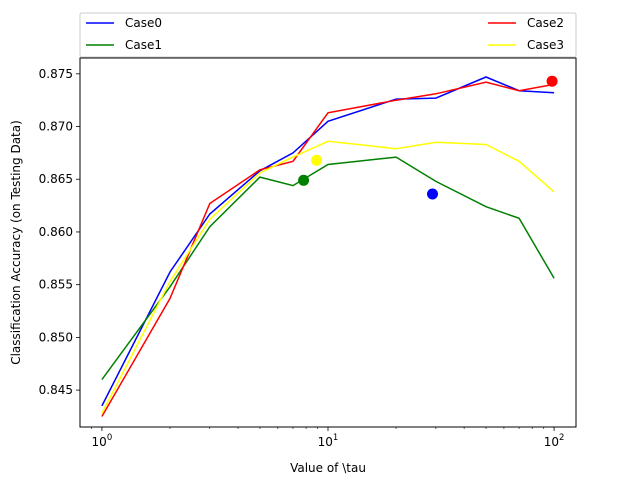 The width and height of the screenshot is (640, 480). I want to click on y-axis: 0.845 0.850 0.855 0.860 0.865 0.870 0.875, so click(59, 232).